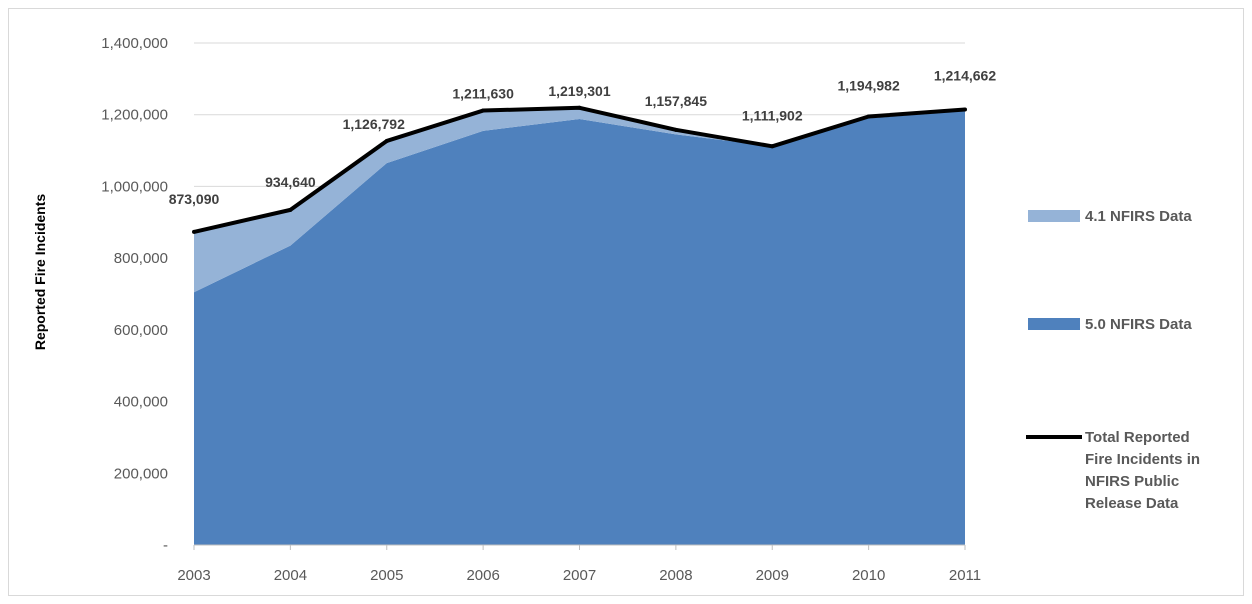 This screenshot has width=1252, height=604. What do you see at coordinates (165, 545) in the screenshot?
I see `y-tick-label: -` at bounding box center [165, 545].